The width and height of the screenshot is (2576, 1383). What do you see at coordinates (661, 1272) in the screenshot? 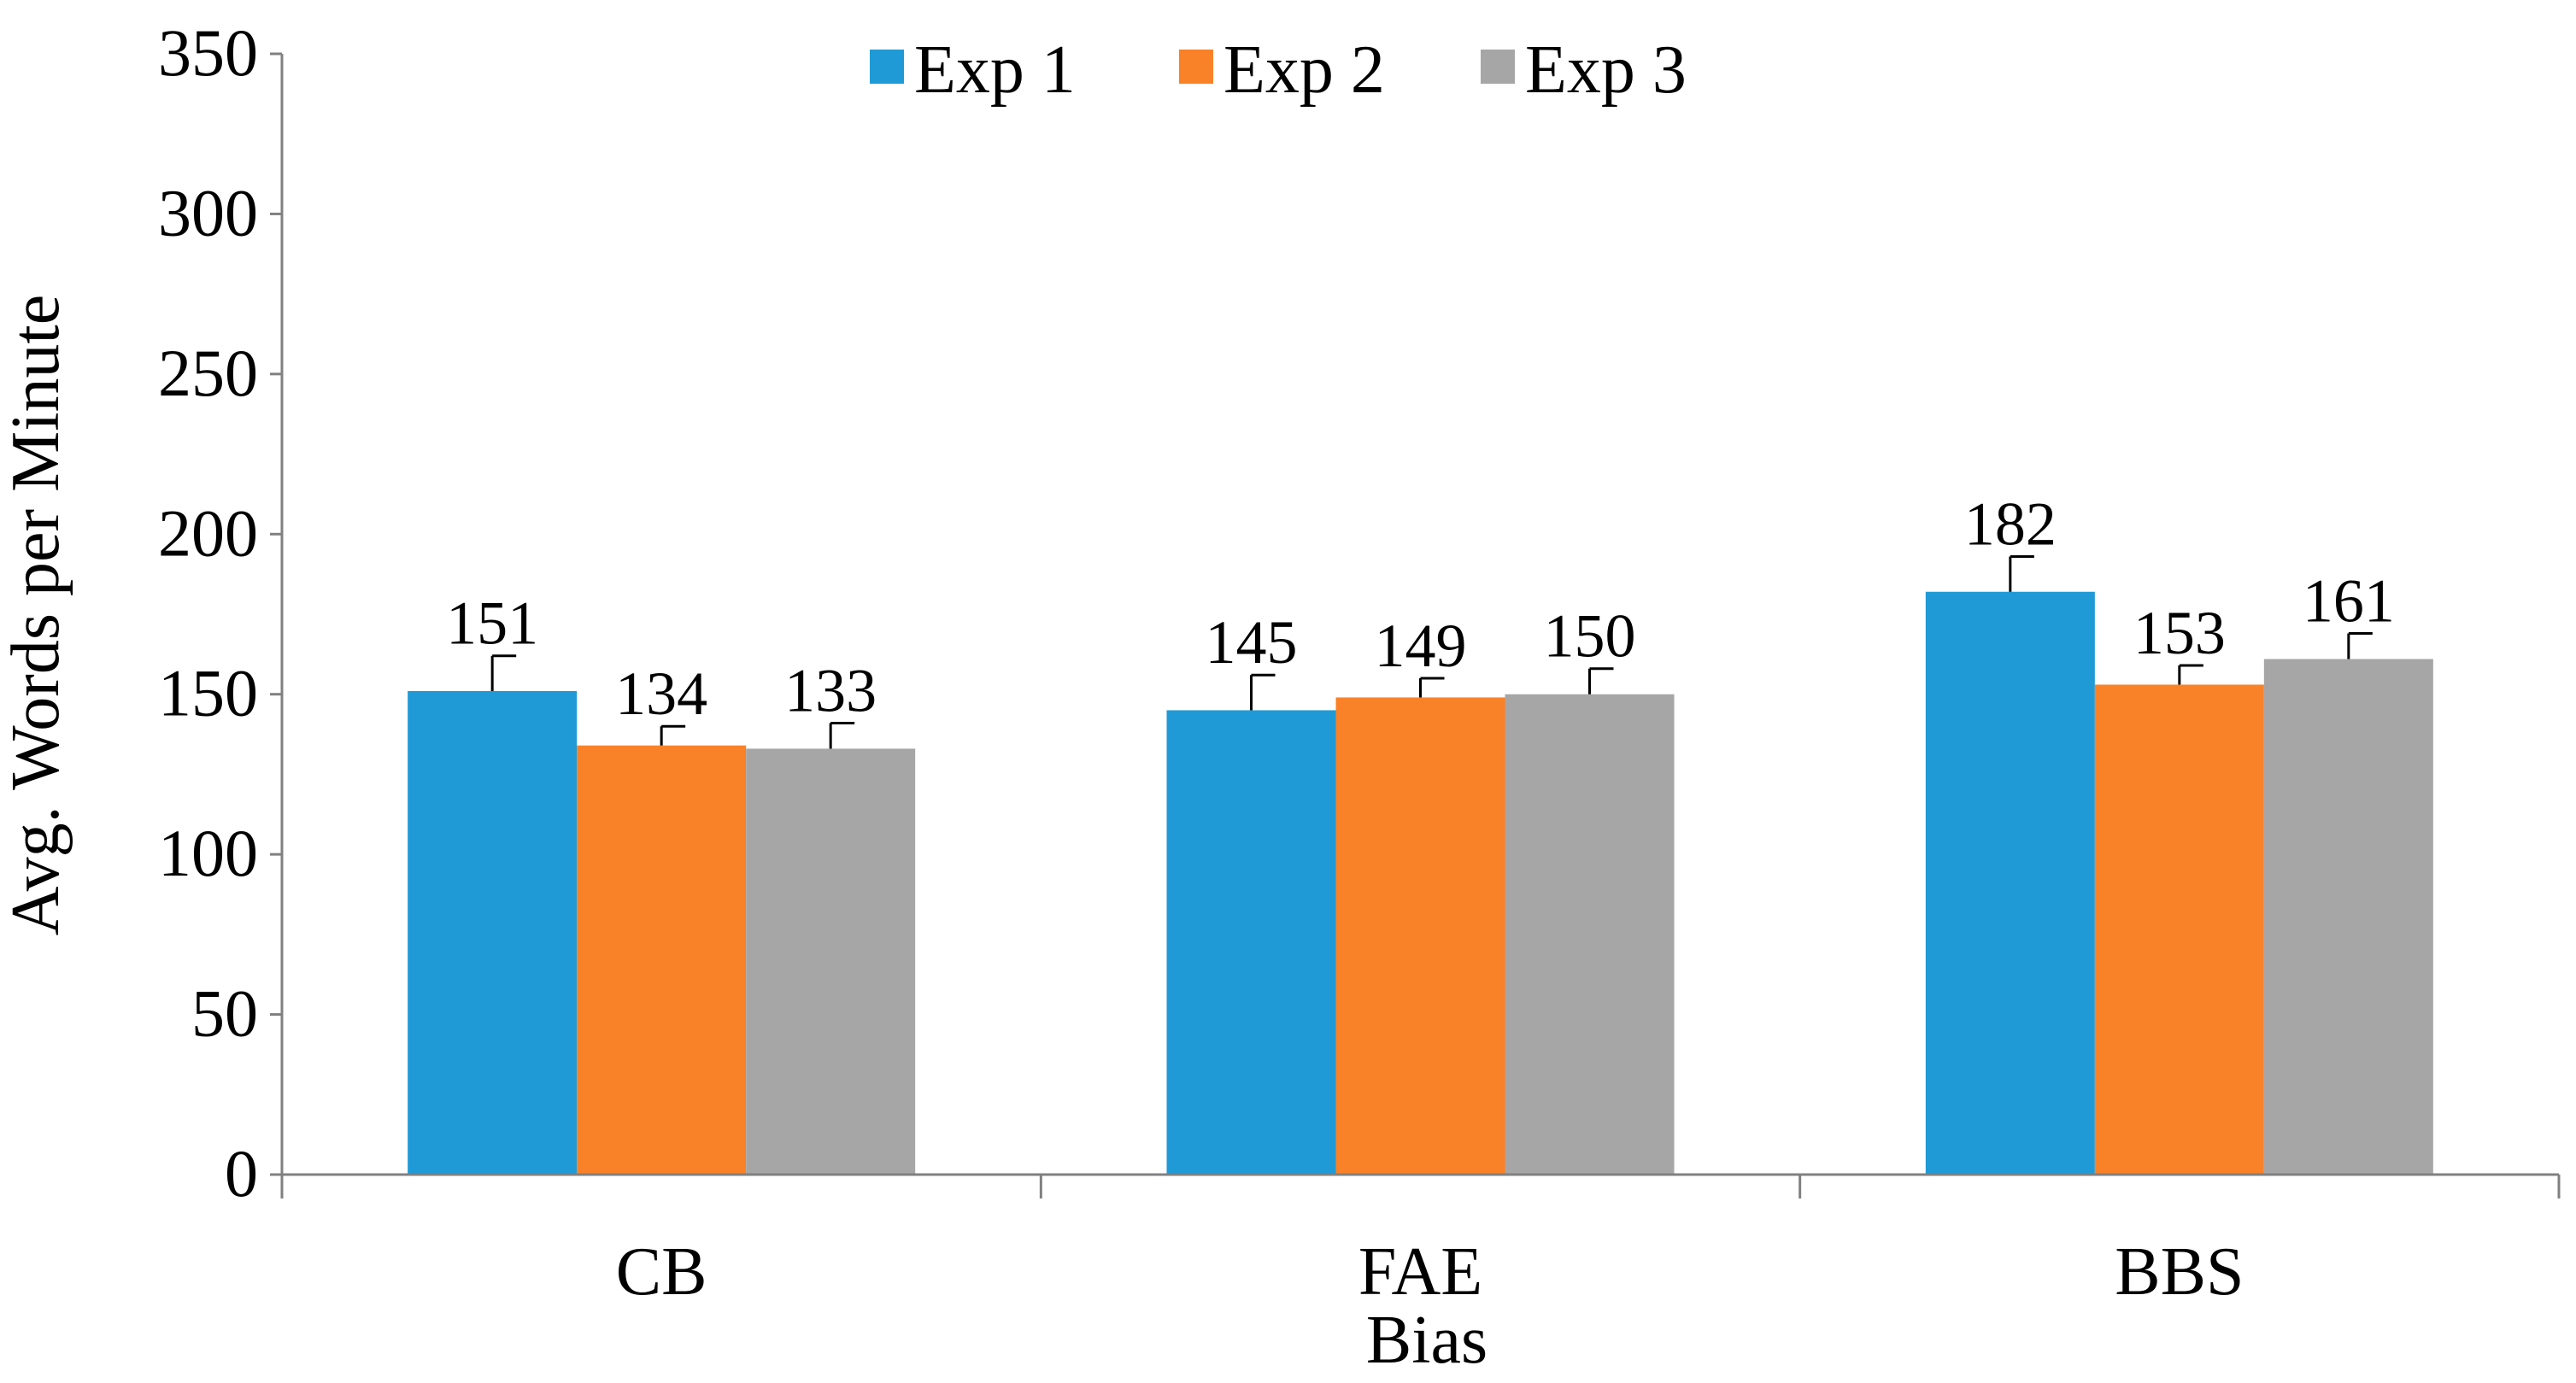
I see `x-tick-label-cb: CB` at bounding box center [661, 1272].